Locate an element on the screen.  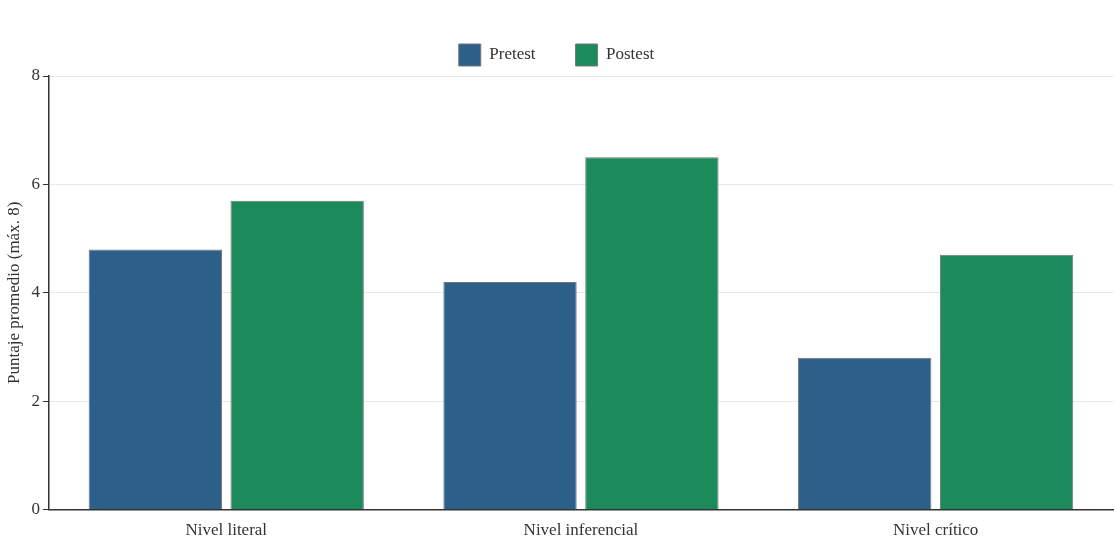
legend-label: Postest is located at coordinates (630, 54).